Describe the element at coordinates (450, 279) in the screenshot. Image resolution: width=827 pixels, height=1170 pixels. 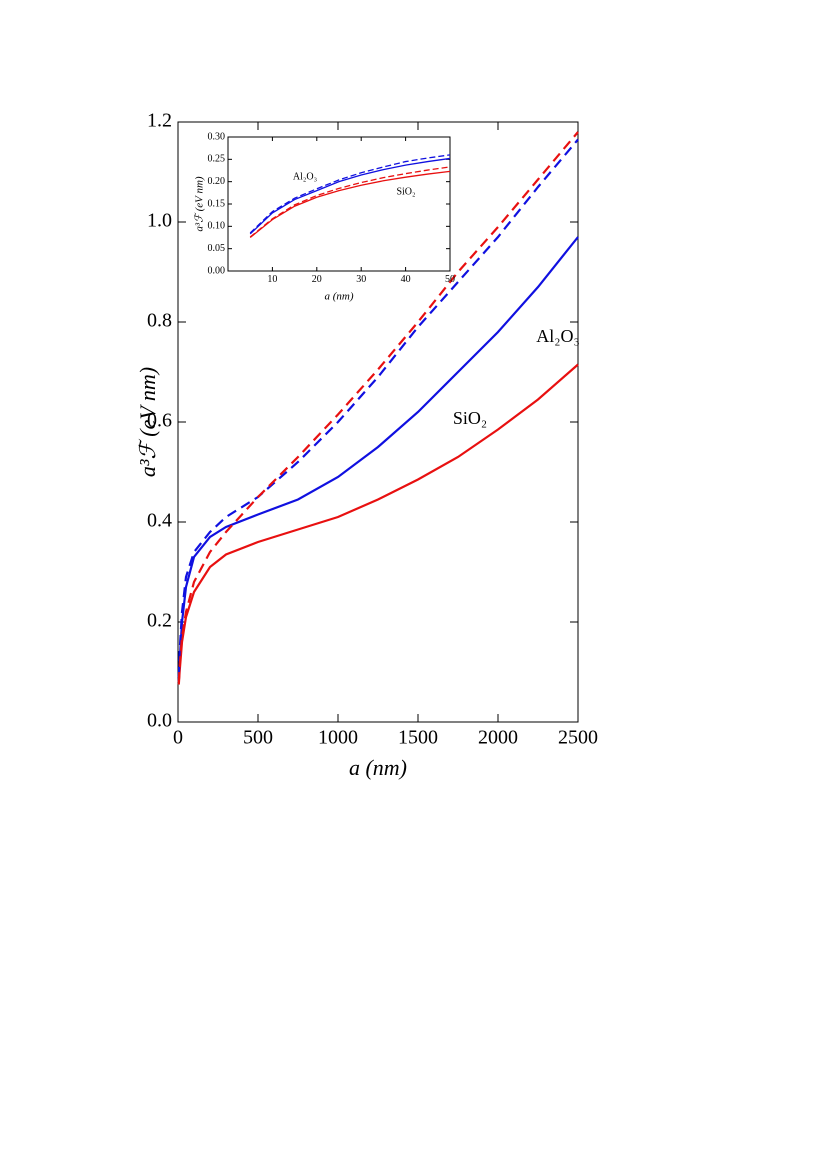
I see `x-tick-label: 50` at that location.